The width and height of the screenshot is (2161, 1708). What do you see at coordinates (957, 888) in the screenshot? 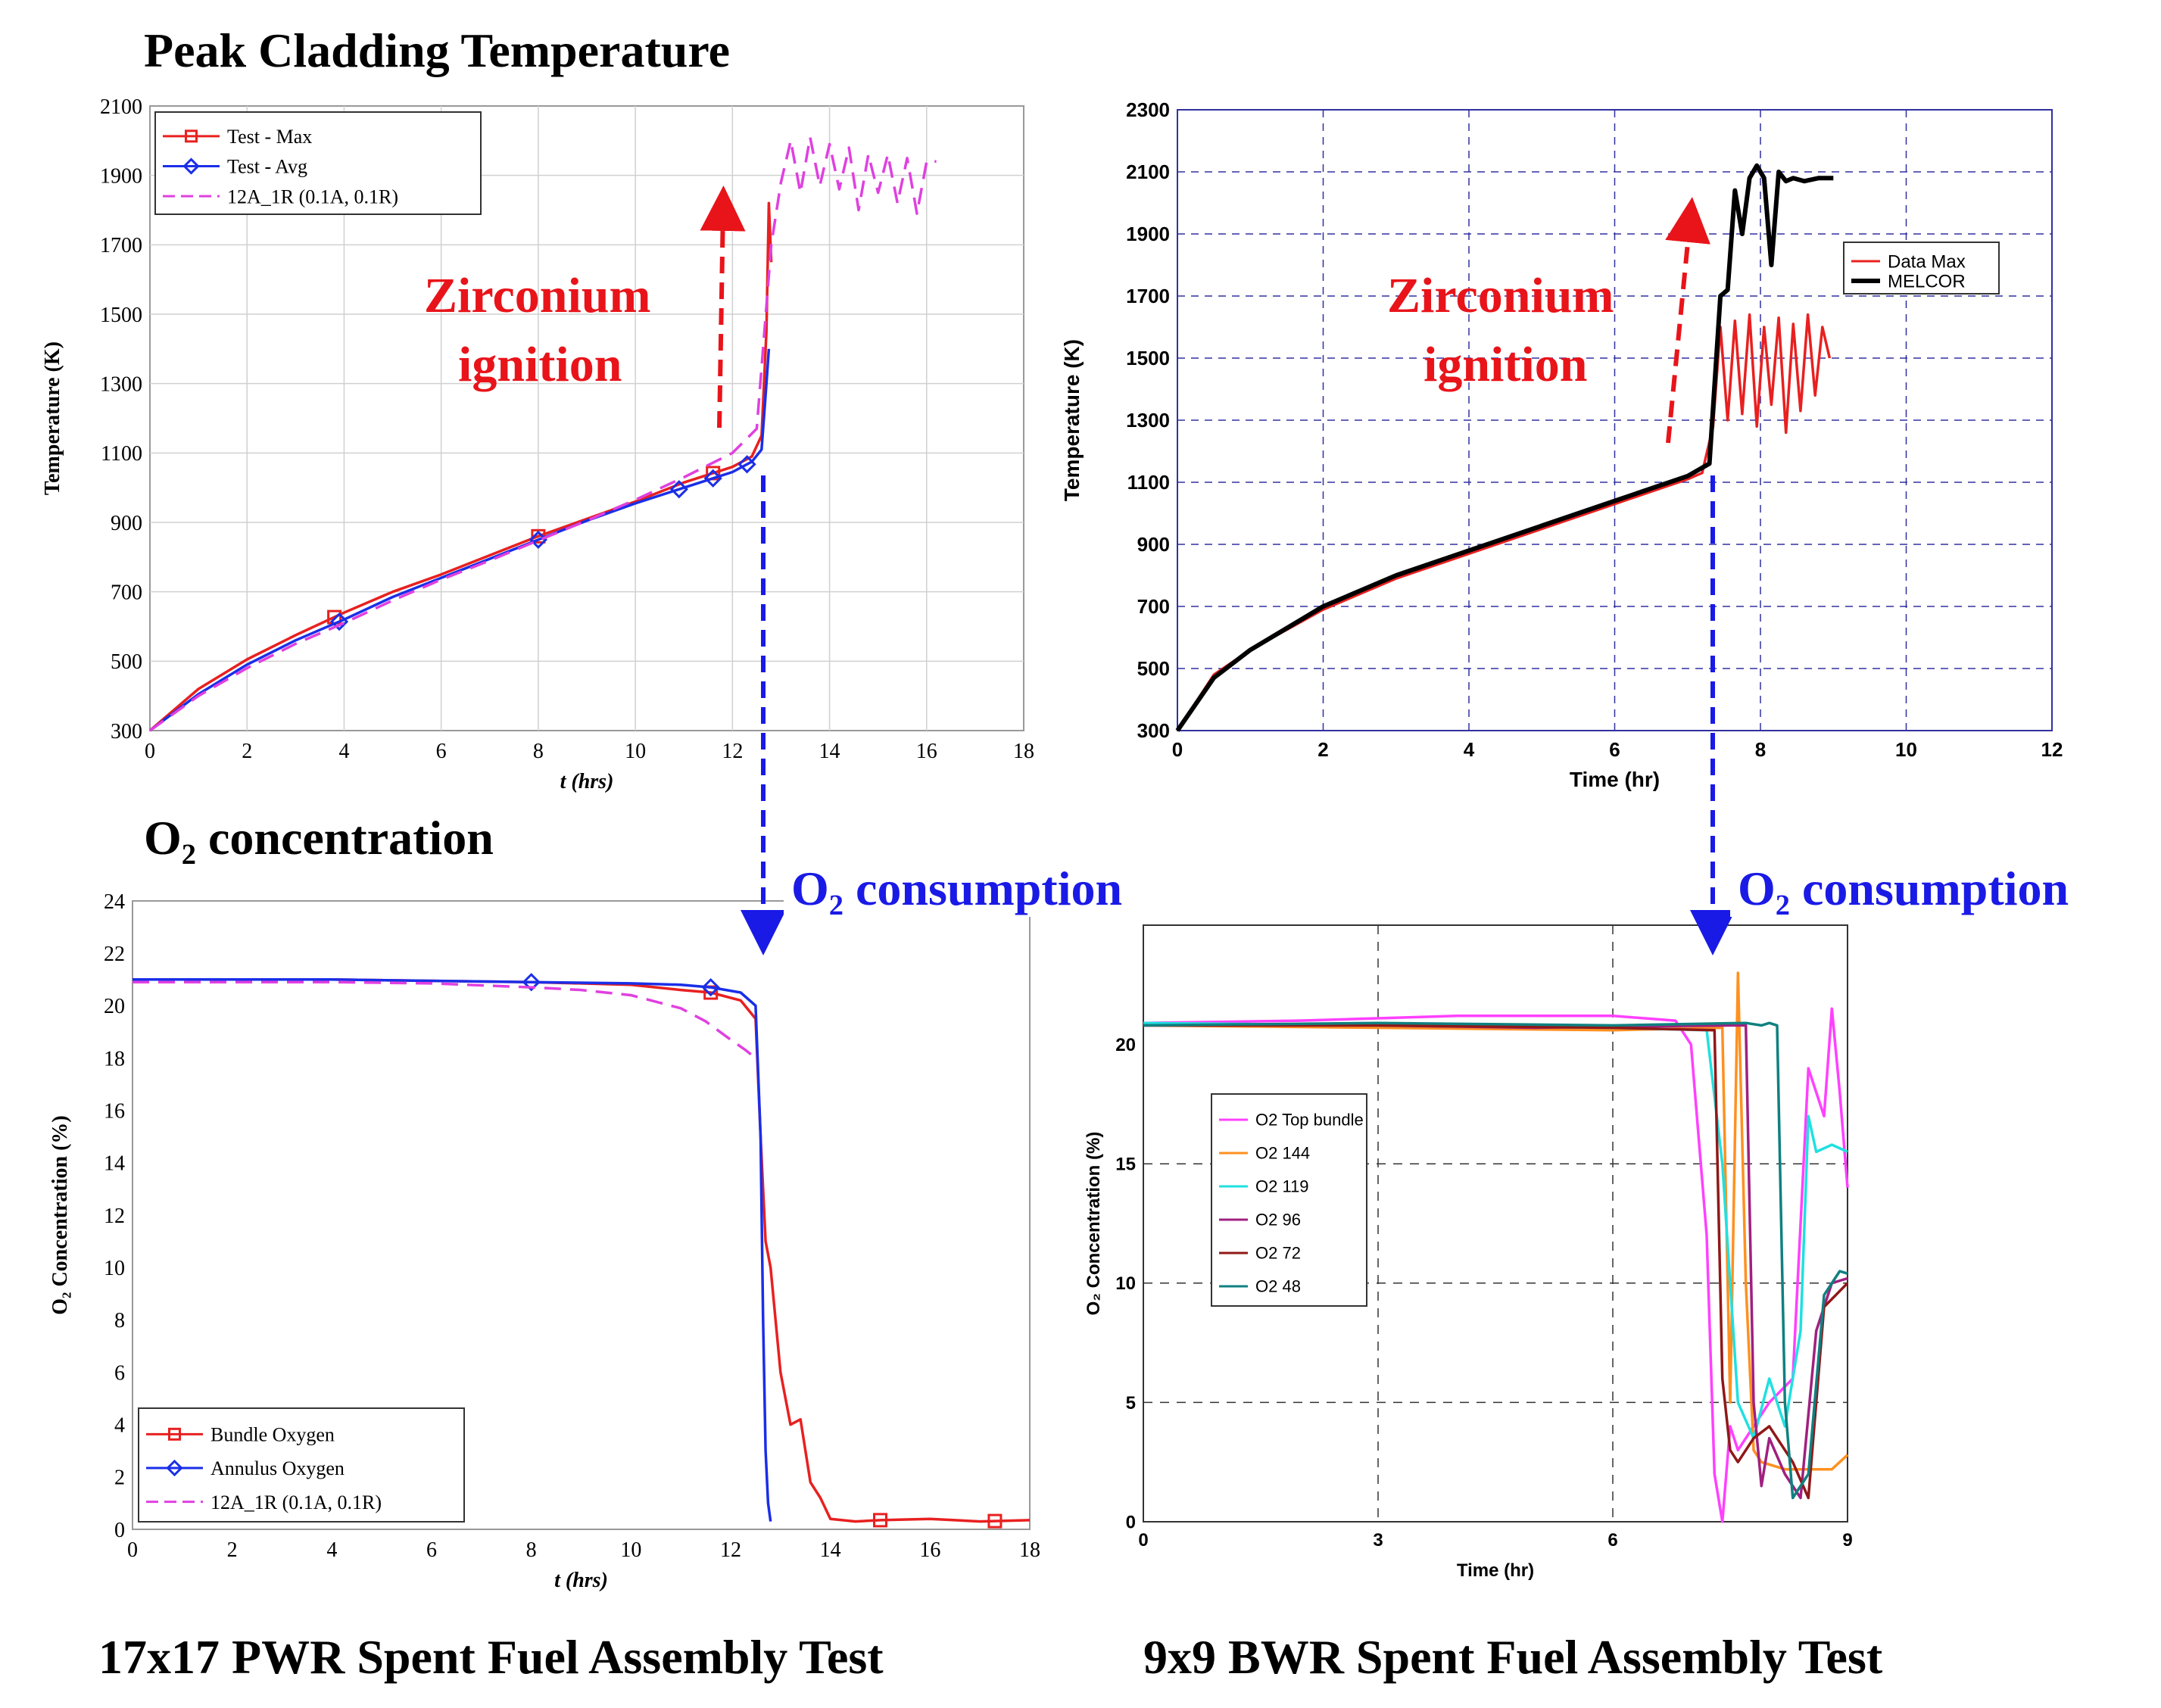
I see `consumption-label-left: O₂ consumption` at bounding box center [957, 888].